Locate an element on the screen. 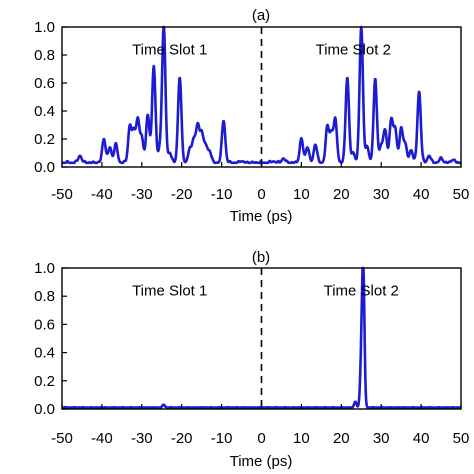 The height and width of the screenshot is (474, 474). y-tick-label-b: 0.0 is located at coordinates (44, 409).